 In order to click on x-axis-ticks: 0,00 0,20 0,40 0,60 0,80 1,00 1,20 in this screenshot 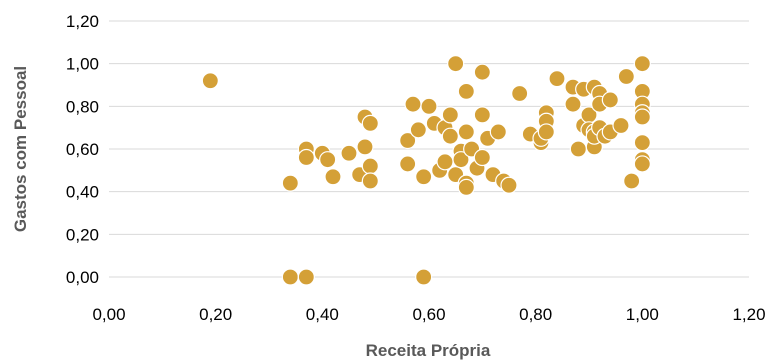, I will do `click(428, 314)`.